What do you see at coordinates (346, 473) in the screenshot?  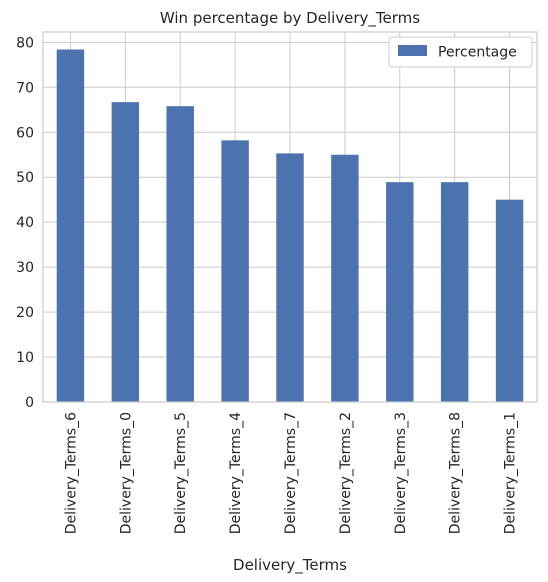 I see `x-tick-label: Delivery_Terms_2` at bounding box center [346, 473].